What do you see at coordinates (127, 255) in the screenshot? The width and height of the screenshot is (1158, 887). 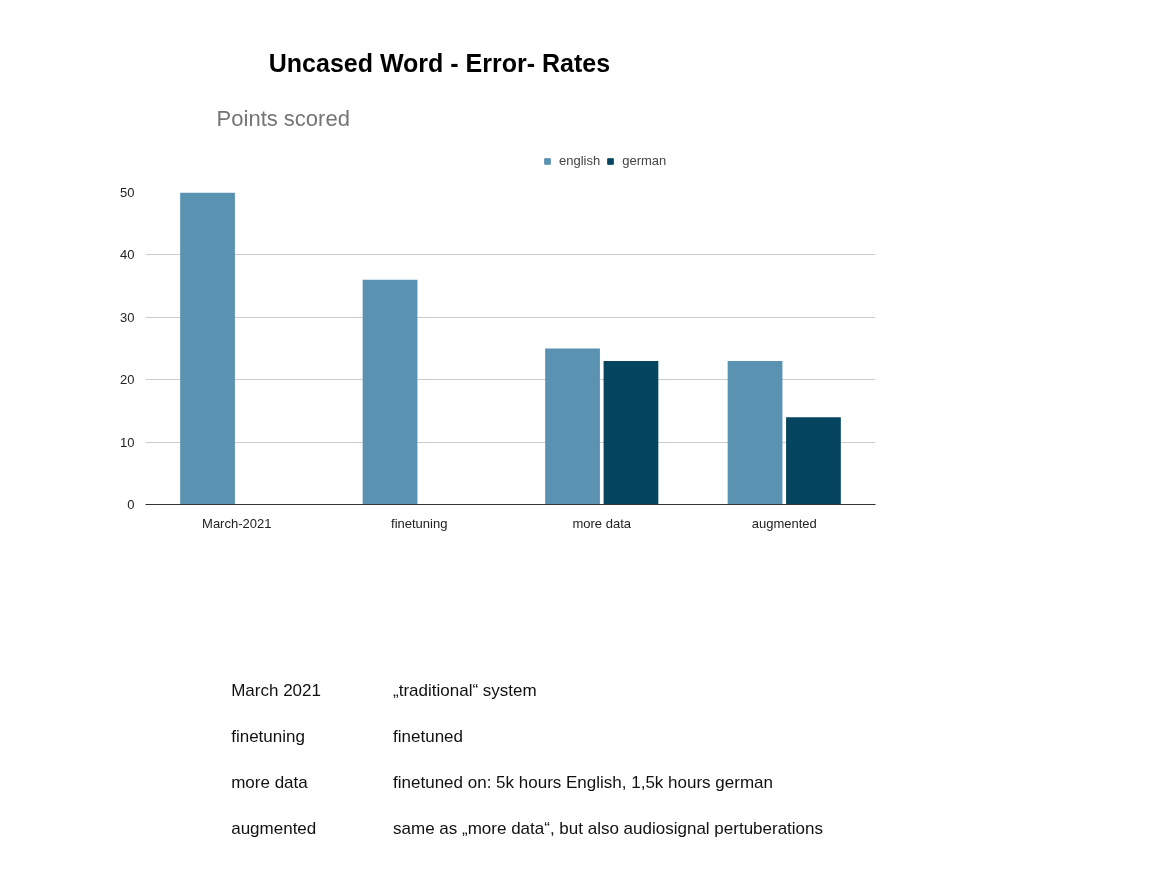 I see `y-tick-label: 40` at bounding box center [127, 255].